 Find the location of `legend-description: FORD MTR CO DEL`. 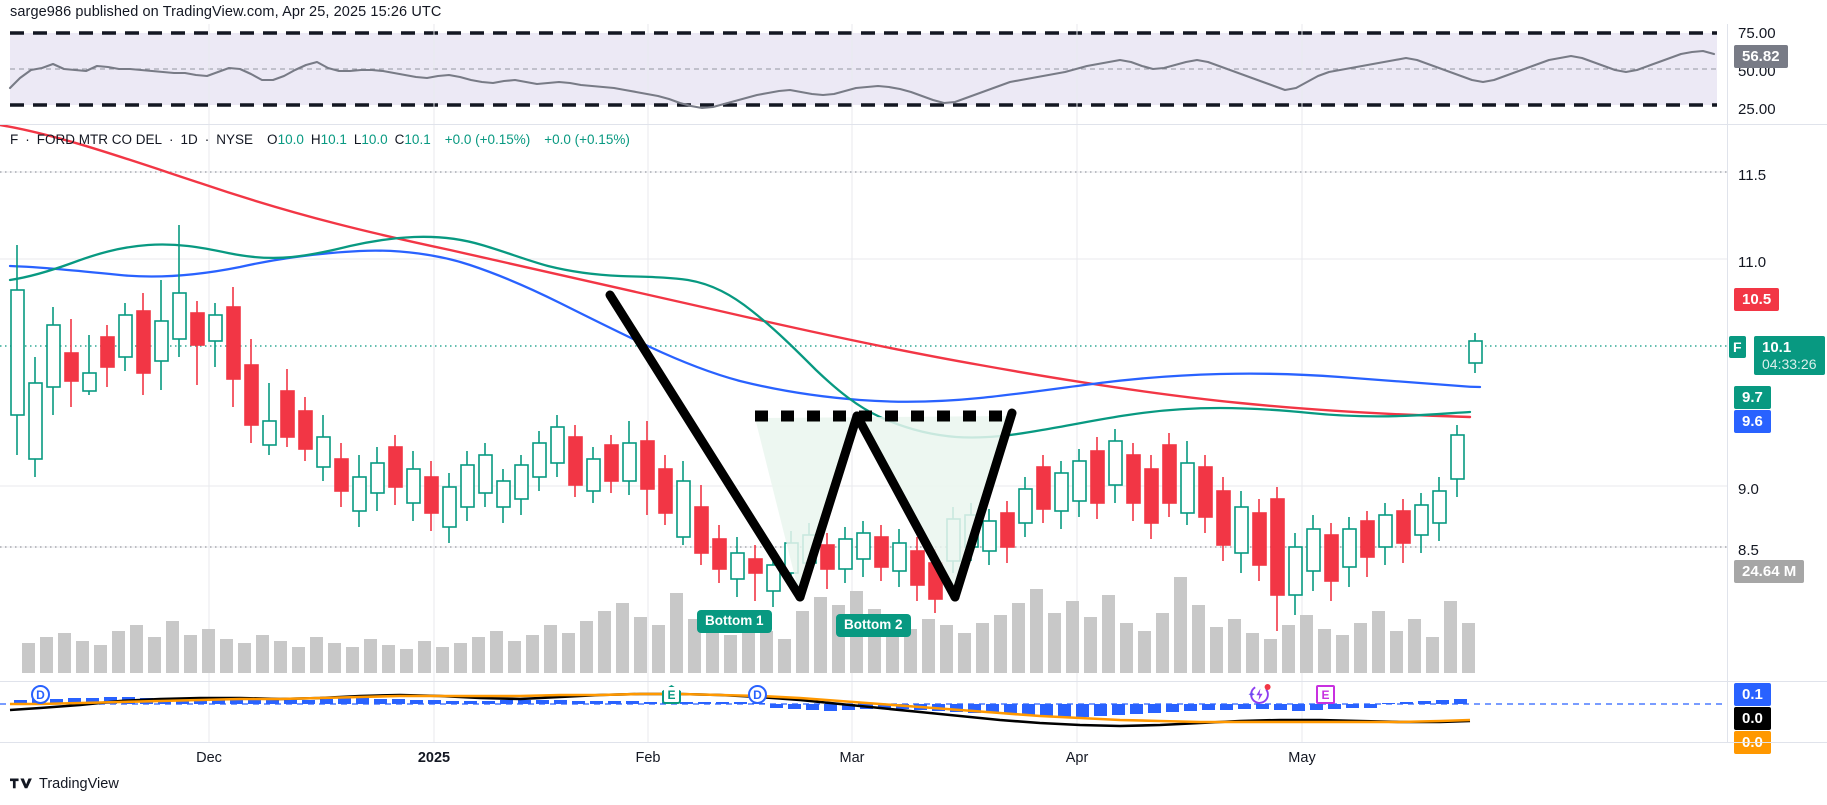

legend-description: FORD MTR CO DEL is located at coordinates (99, 139).